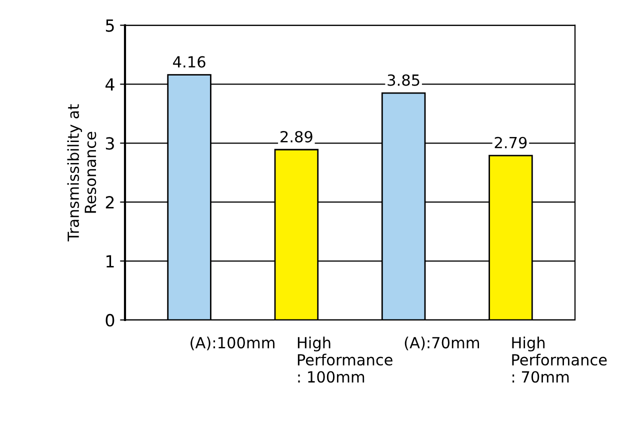  I want to click on x-tick-label: High Performance : 100mm, so click(345, 359).